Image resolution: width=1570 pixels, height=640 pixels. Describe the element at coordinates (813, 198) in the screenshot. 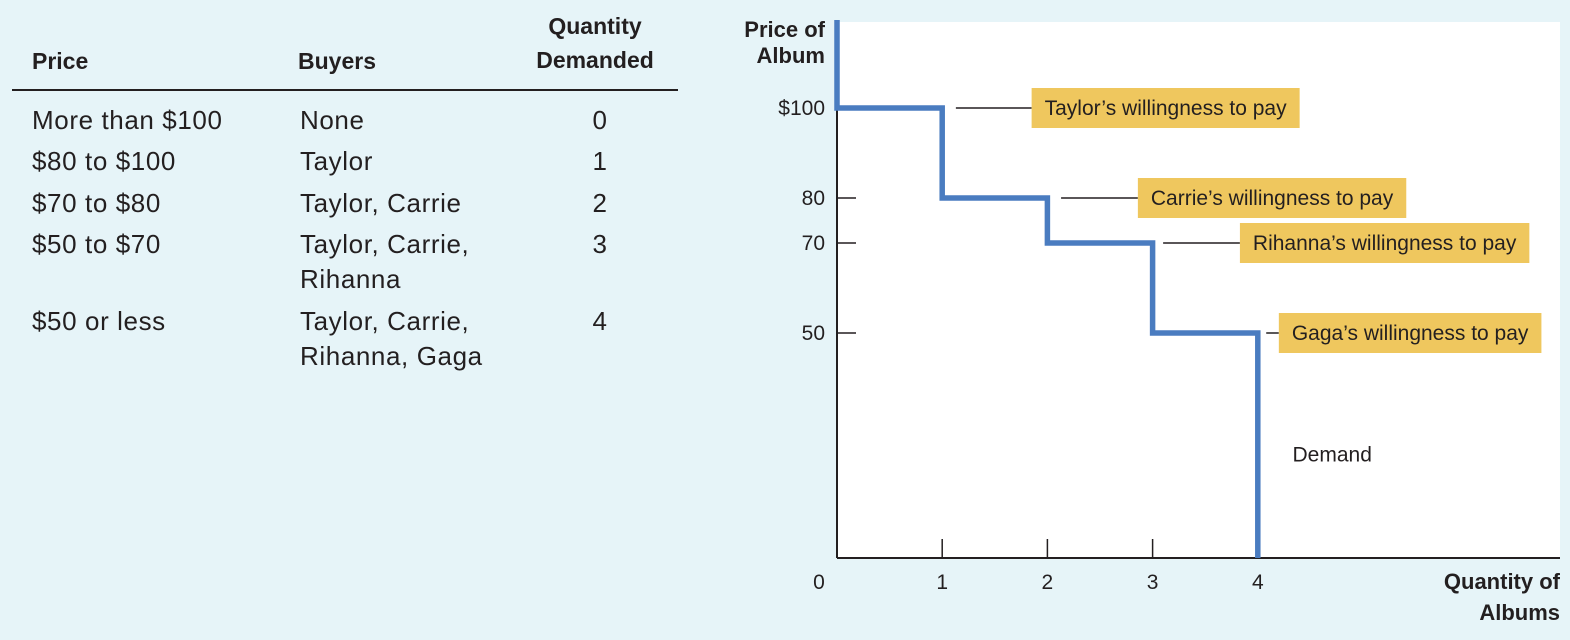

I see `y-tick-label: 80` at that location.